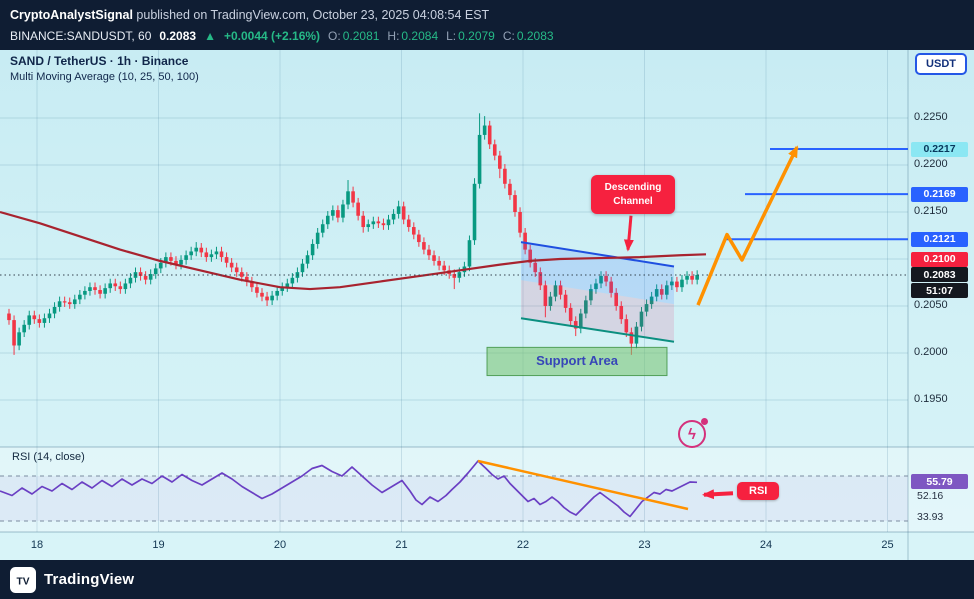 Image resolution: width=974 pixels, height=599 pixels. I want to click on tradingview-logo-icon: TV, so click(23, 579).